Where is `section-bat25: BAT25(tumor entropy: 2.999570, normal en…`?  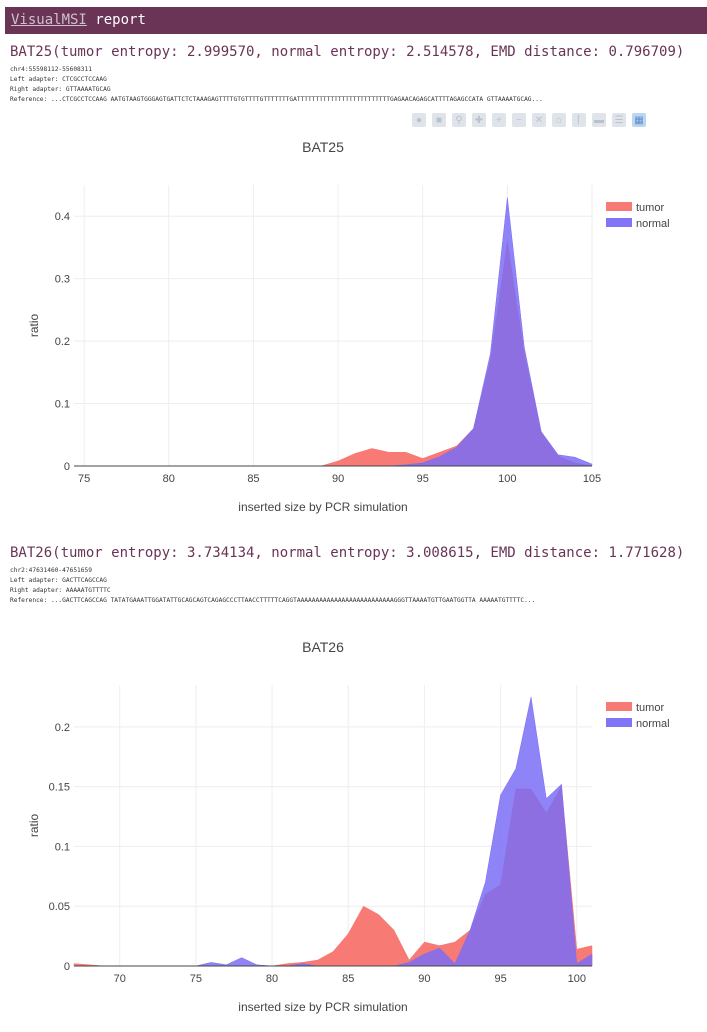
section-bat25: BAT25(tumor entropy: 2.999570, normal en… is located at coordinates (357, 74).